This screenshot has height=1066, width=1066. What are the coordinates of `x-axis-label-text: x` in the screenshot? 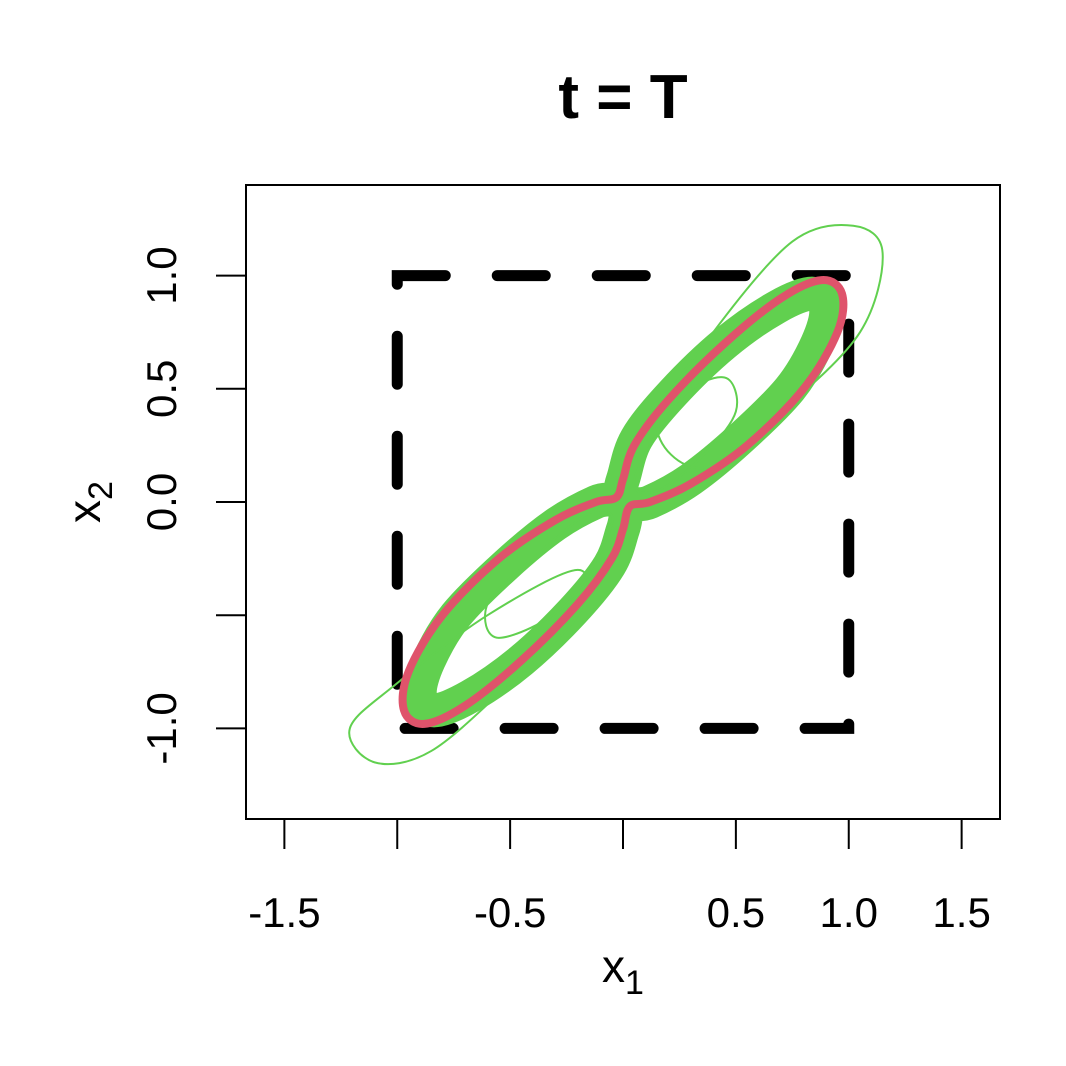 It's located at (613, 966).